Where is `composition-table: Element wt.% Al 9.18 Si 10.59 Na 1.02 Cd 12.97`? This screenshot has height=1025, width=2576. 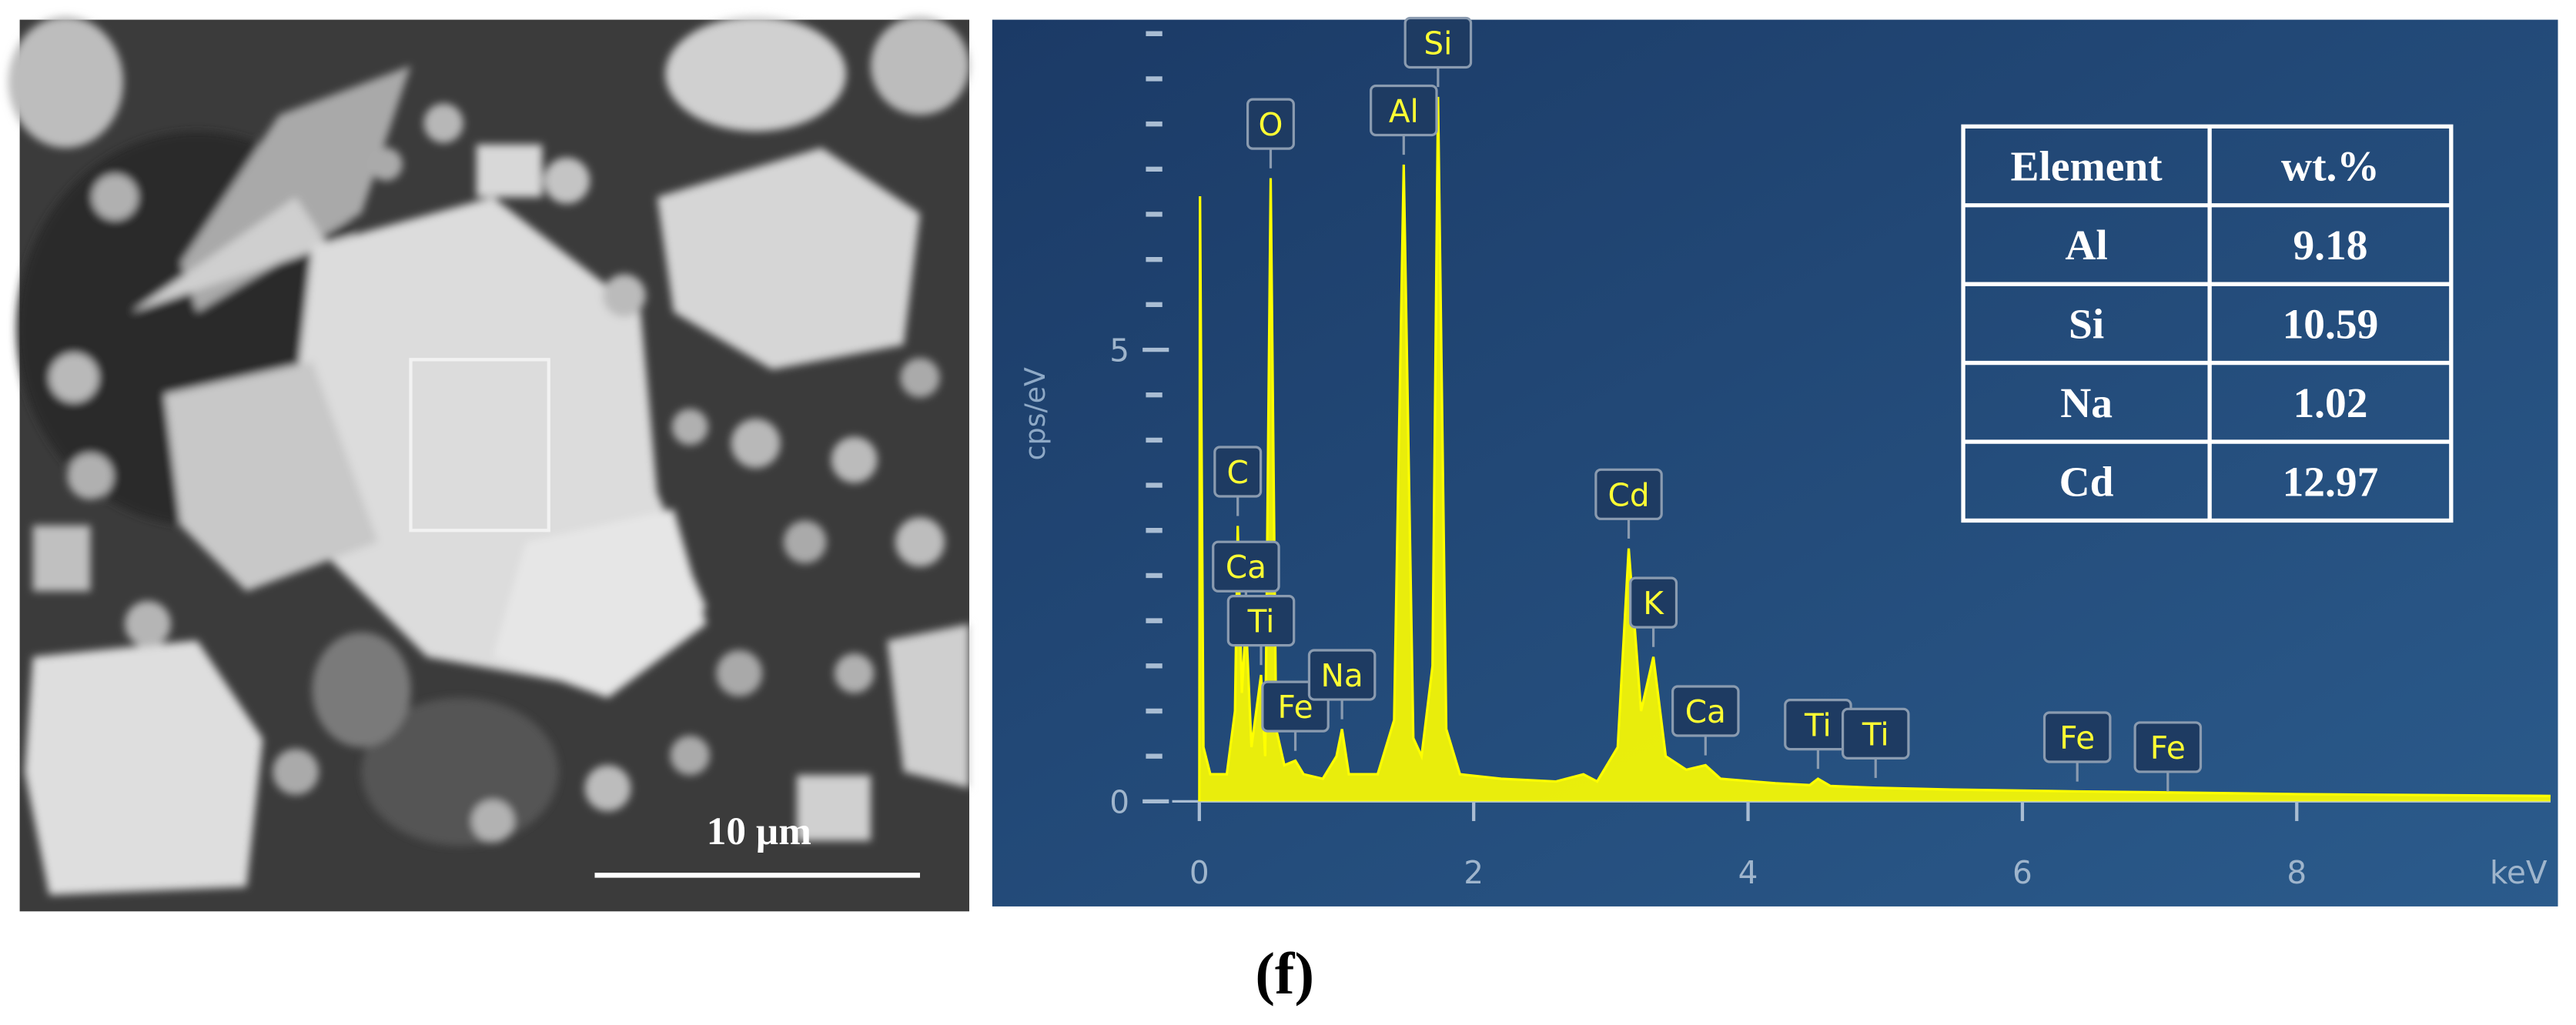 composition-table: Element wt.% Al 9.18 Si 10.59 Na 1.02 Cd 12.97 is located at coordinates (2207, 323).